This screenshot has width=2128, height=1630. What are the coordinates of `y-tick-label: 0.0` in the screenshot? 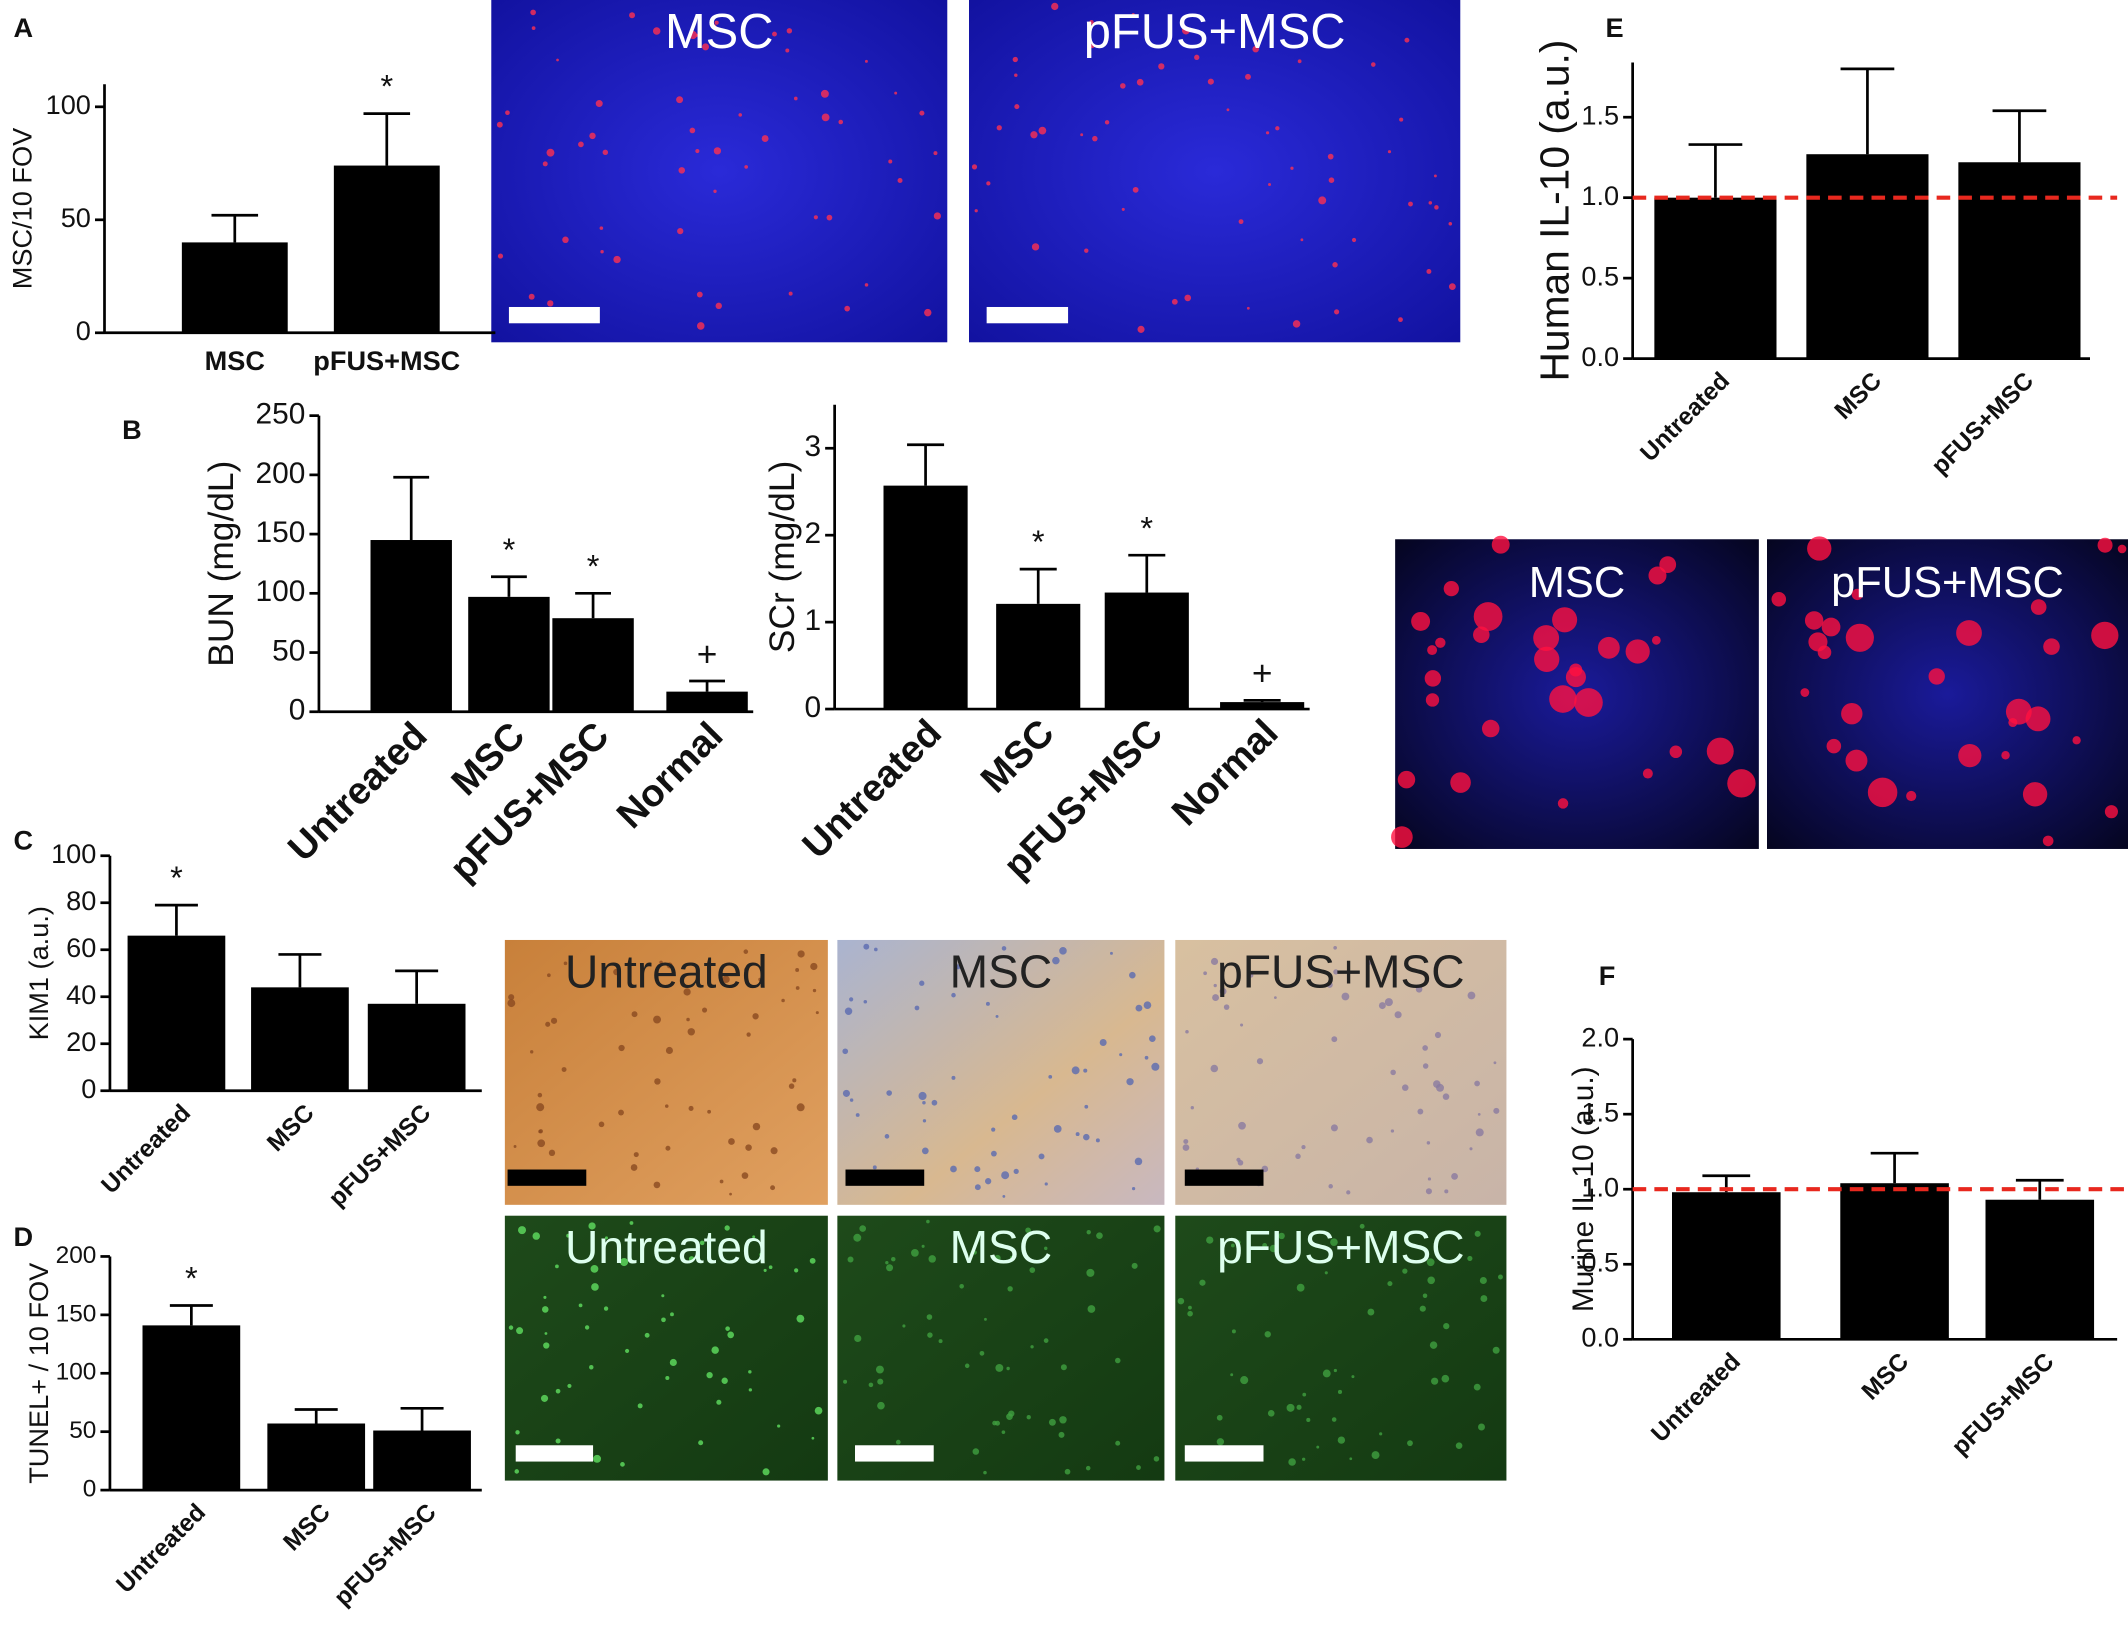 It's located at (1600, 356).